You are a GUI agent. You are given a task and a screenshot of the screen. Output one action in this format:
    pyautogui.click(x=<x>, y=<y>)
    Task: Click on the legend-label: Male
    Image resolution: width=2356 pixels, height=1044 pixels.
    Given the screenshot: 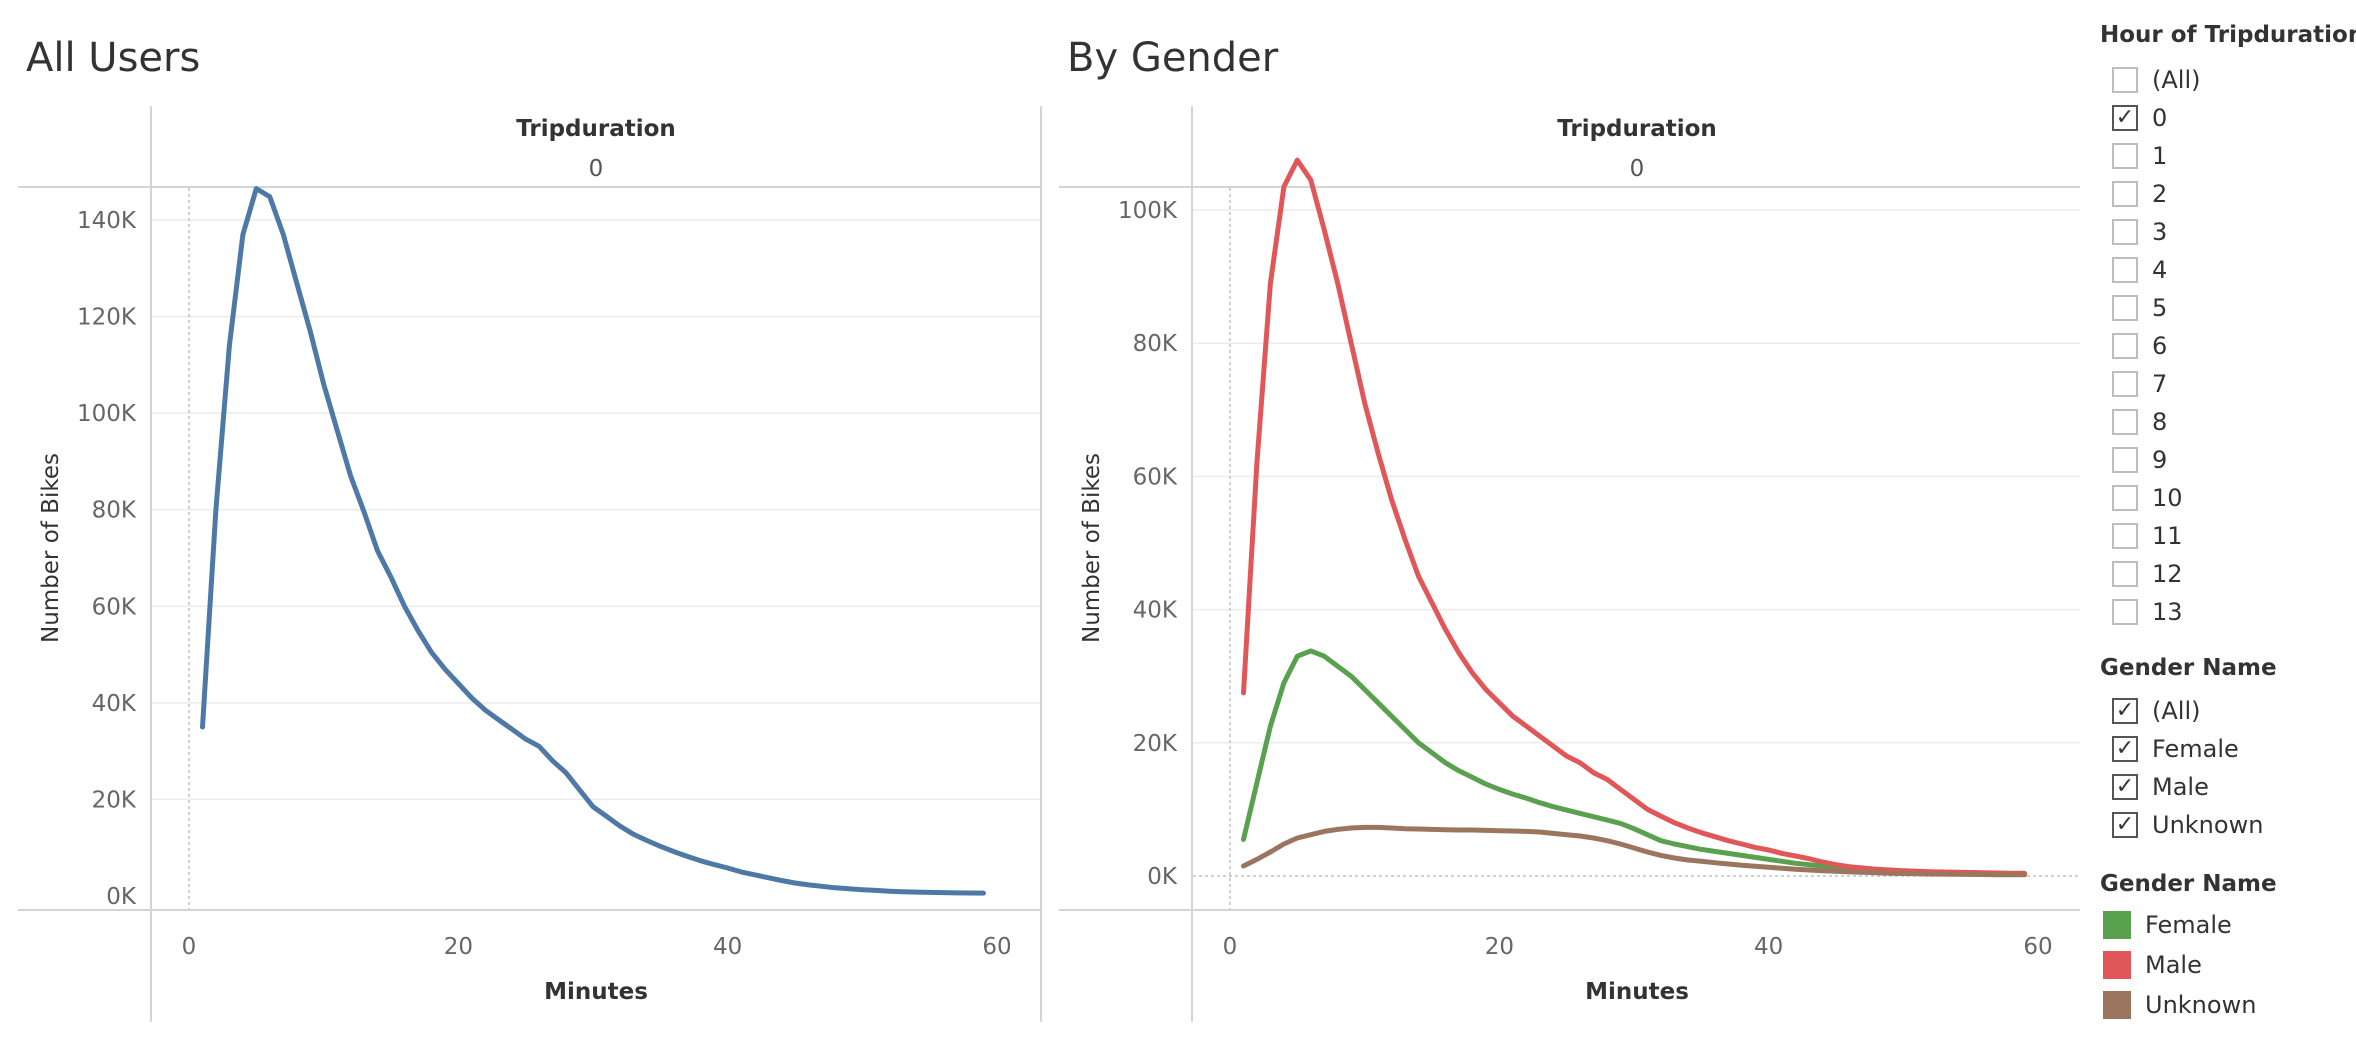 What is the action you would take?
    pyautogui.click(x=2173, y=965)
    